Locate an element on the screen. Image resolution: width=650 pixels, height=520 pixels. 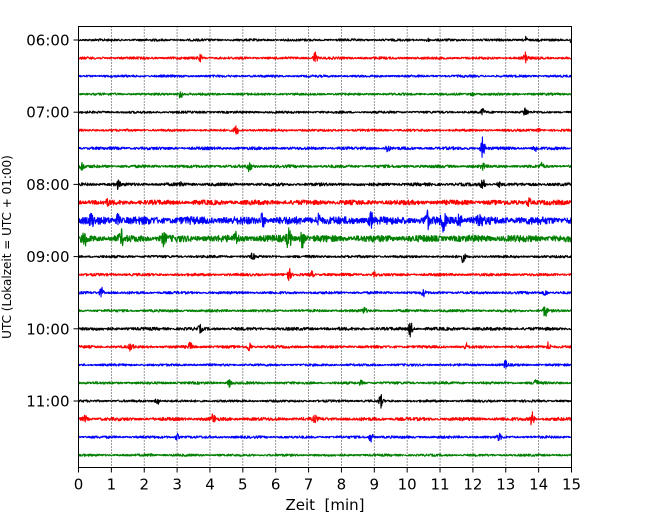
x-tick-label: 5 is located at coordinates (243, 485).